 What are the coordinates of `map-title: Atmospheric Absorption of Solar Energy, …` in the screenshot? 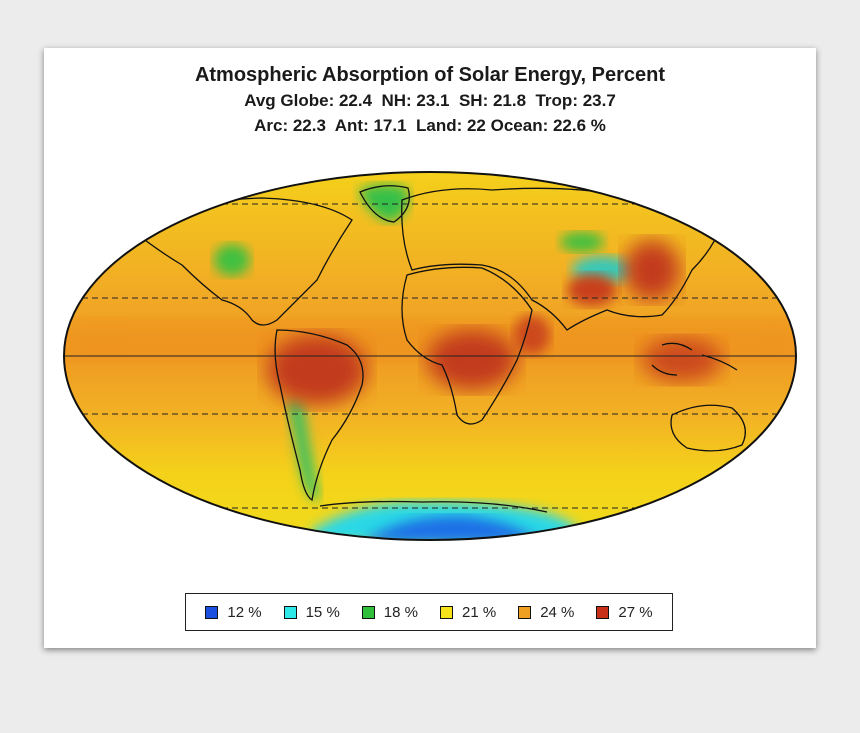 It's located at (430, 75).